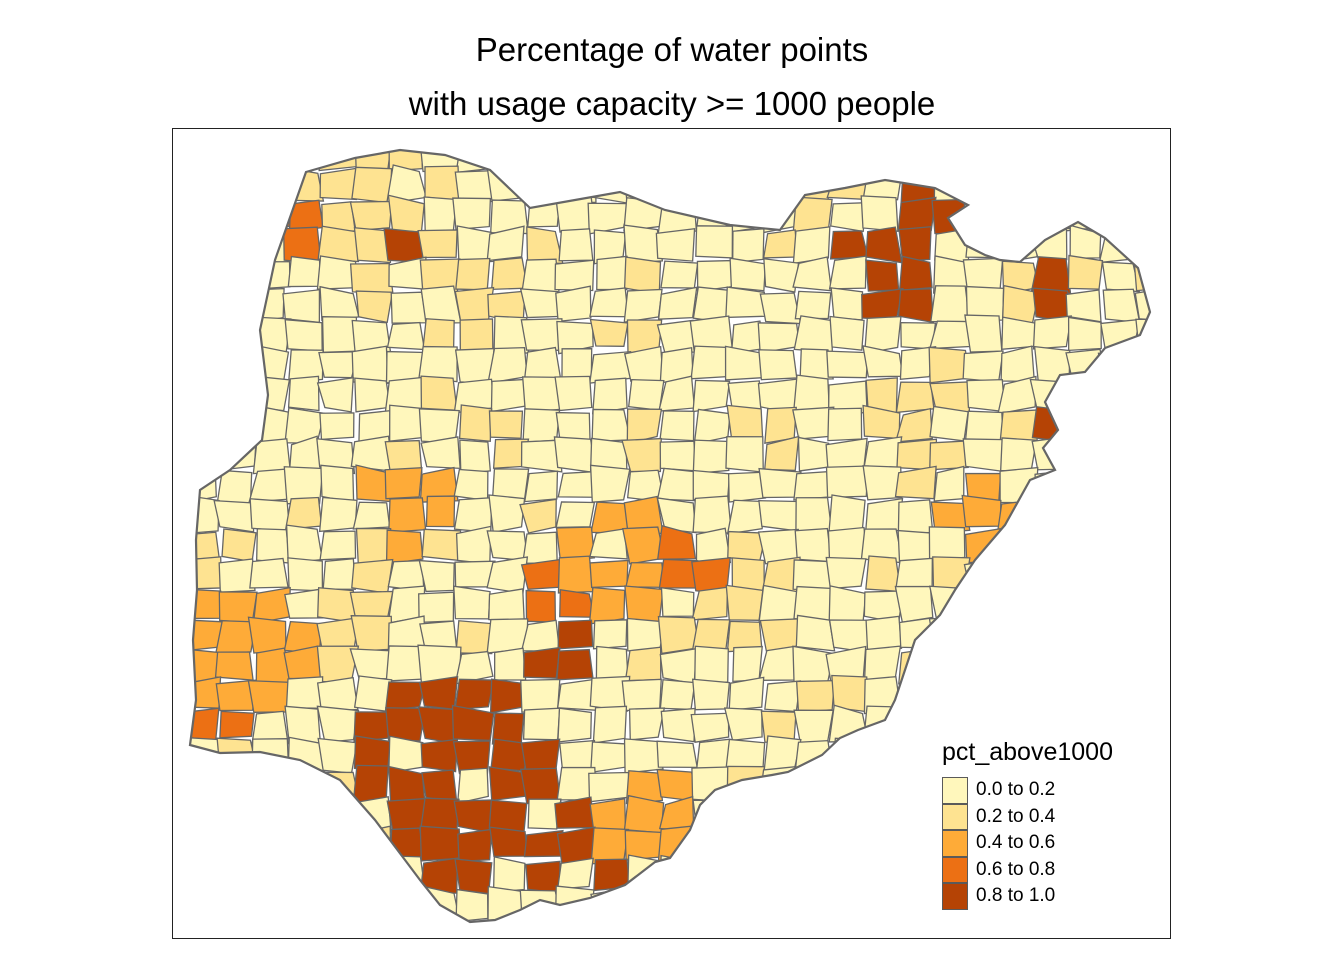 Image resolution: width=1344 pixels, height=960 pixels. What do you see at coordinates (1016, 816) in the screenshot?
I see `legend-label: 0.2 to 0.4` at bounding box center [1016, 816].